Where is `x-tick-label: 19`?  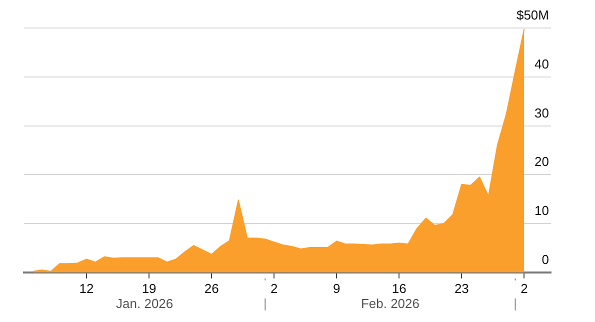
x-tick-label: 19 is located at coordinates (149, 288).